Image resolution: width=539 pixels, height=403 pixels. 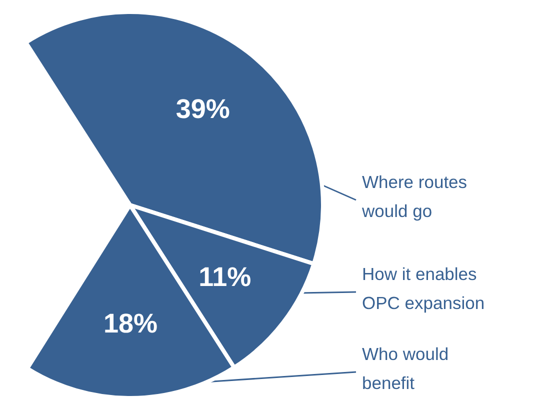 What do you see at coordinates (414, 196) in the screenshot?
I see `slice-label: Where routes would go` at bounding box center [414, 196].